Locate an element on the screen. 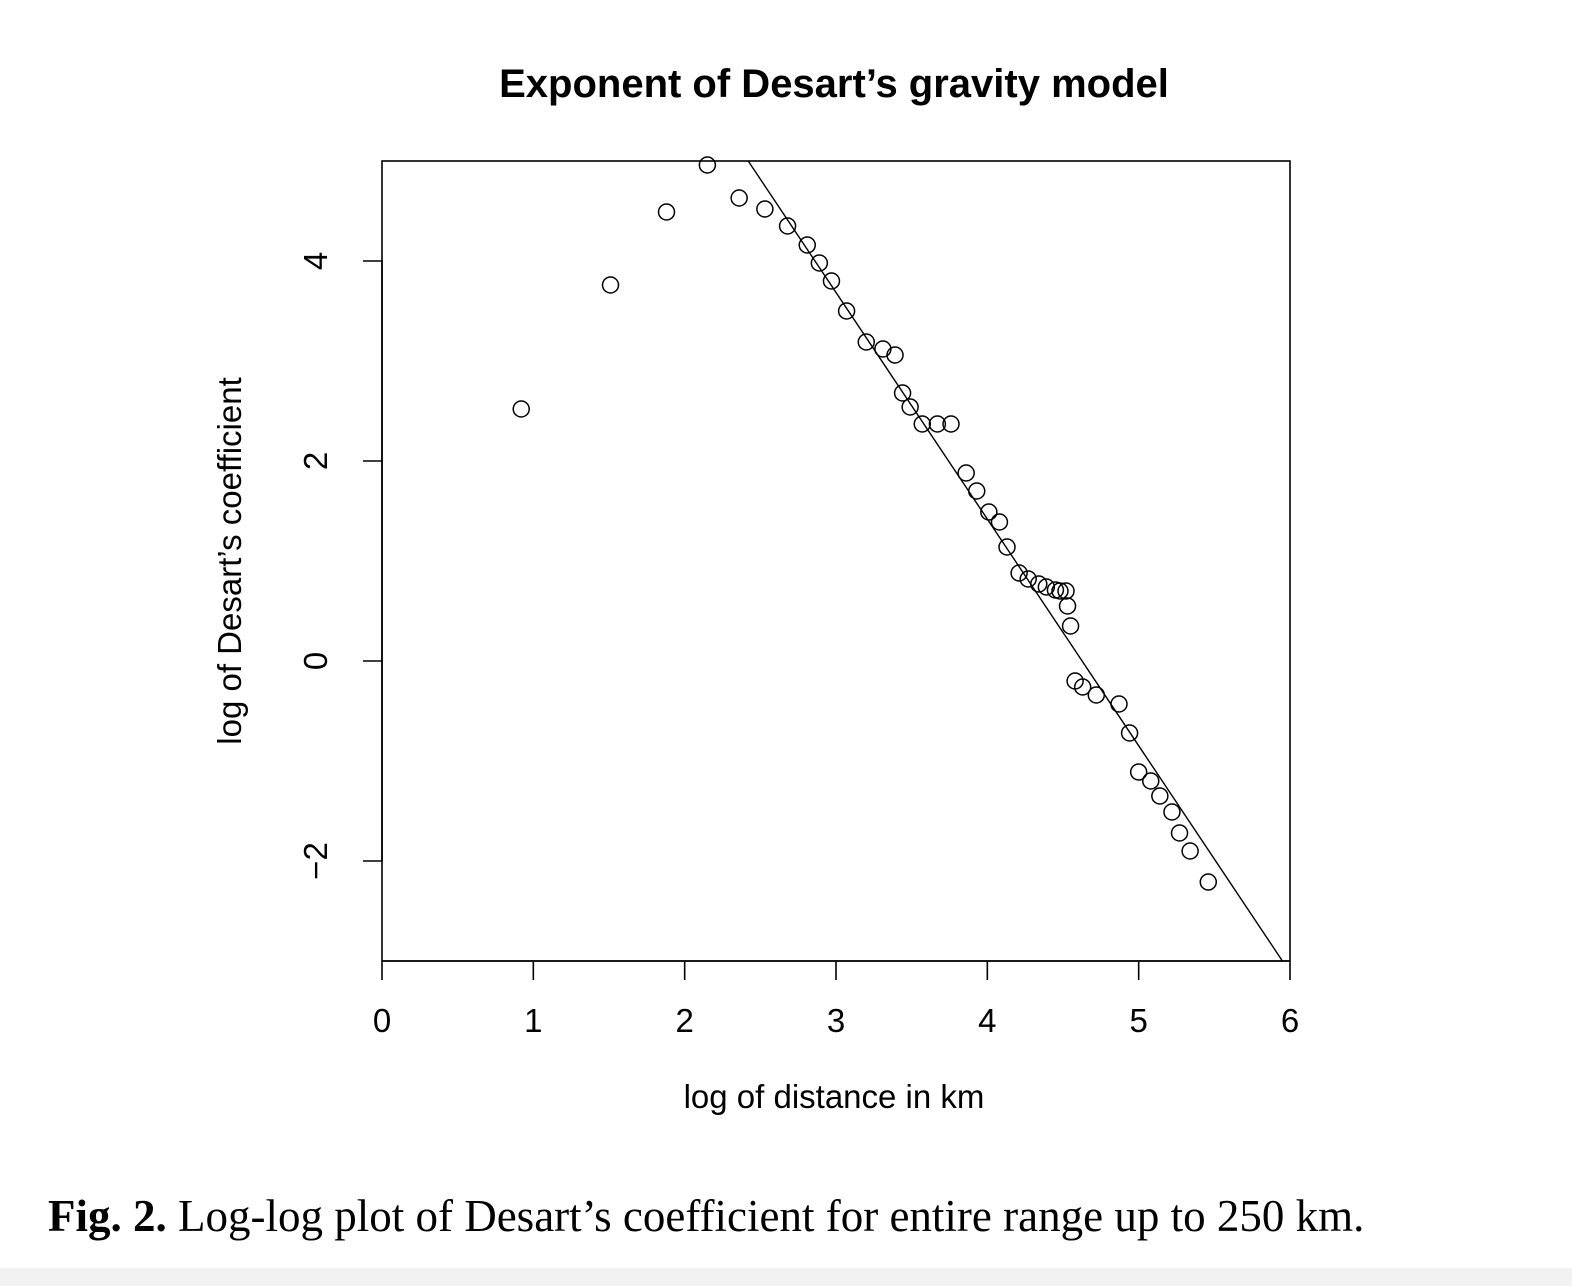 This screenshot has height=1286, width=1572. x-tick-label: 1 is located at coordinates (533, 1020).